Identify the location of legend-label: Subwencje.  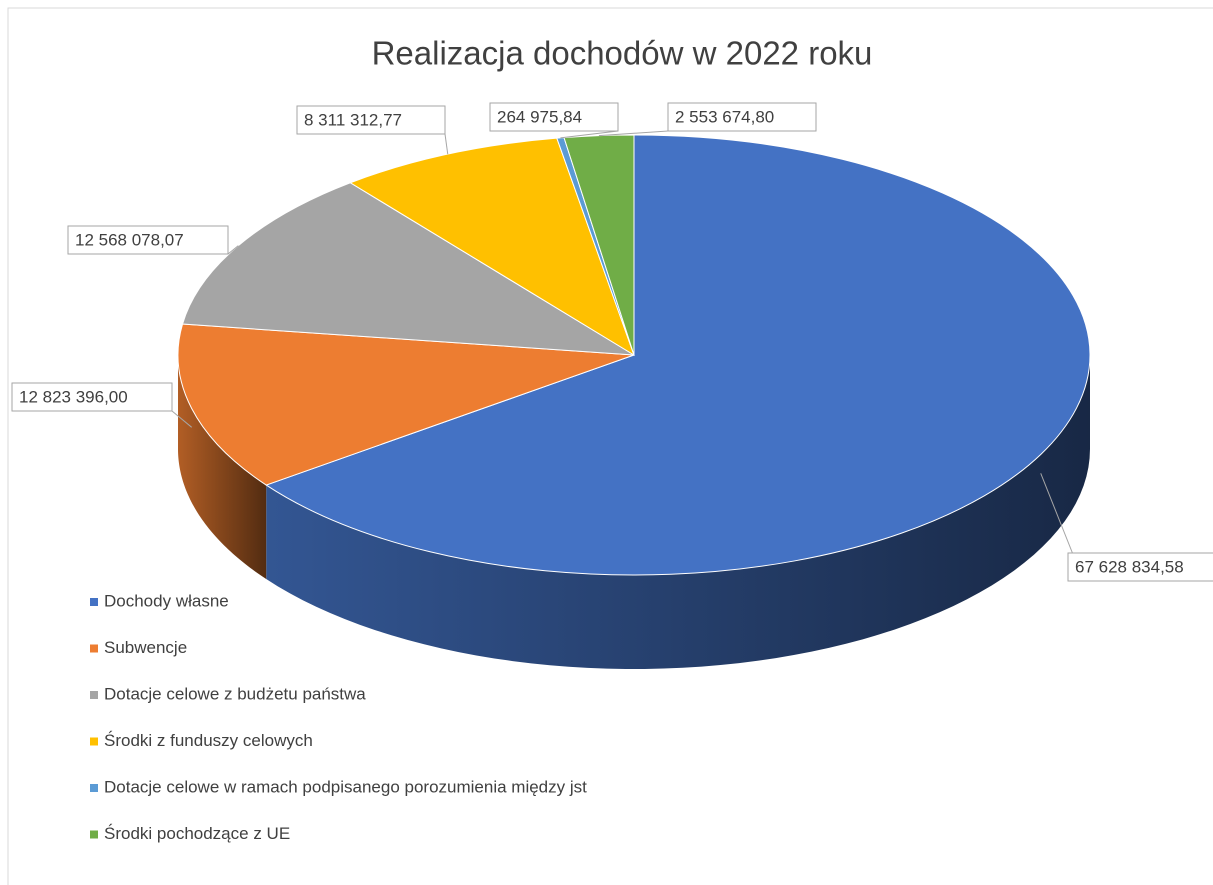
(145, 647).